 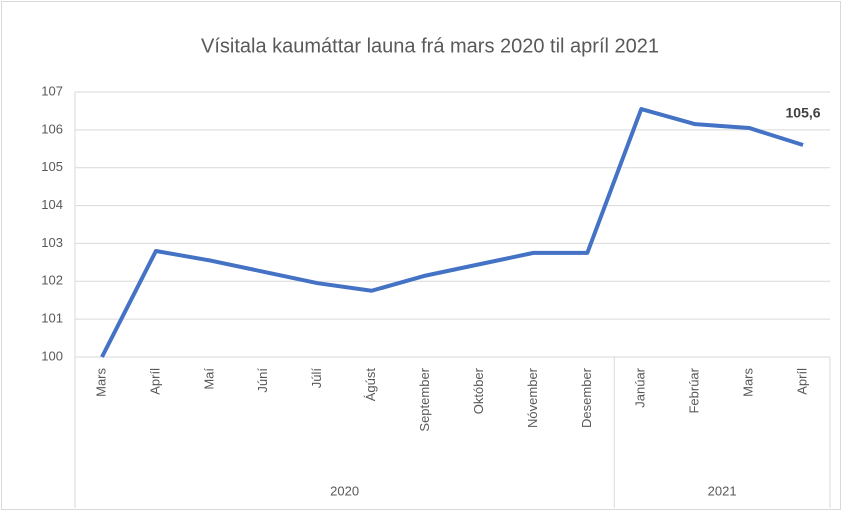 What do you see at coordinates (52, 166) in the screenshot?
I see `y-tick-label: 105` at bounding box center [52, 166].